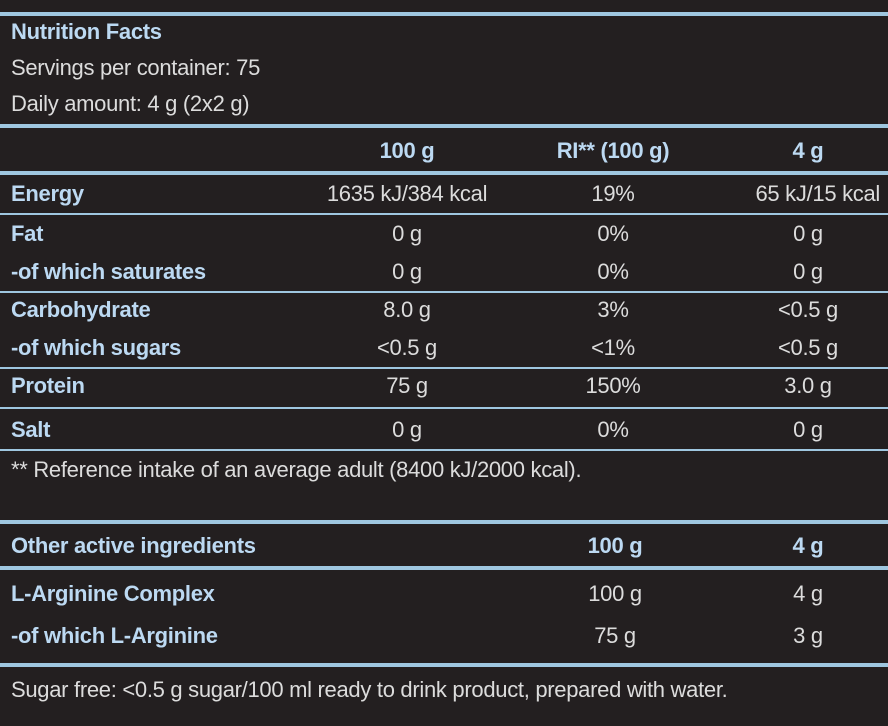  I want to click on column-header-4g: 4 g, so click(808, 150).